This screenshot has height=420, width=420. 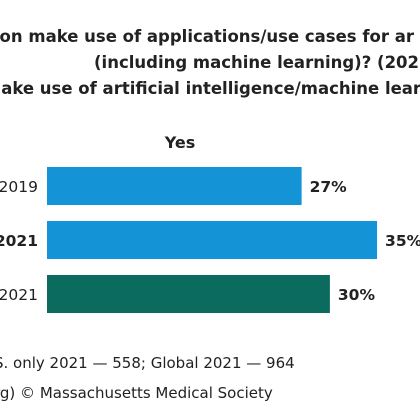 I want to click on footnote-copyright: rg) © Massachusetts Medical Society, so click(x=136, y=393).